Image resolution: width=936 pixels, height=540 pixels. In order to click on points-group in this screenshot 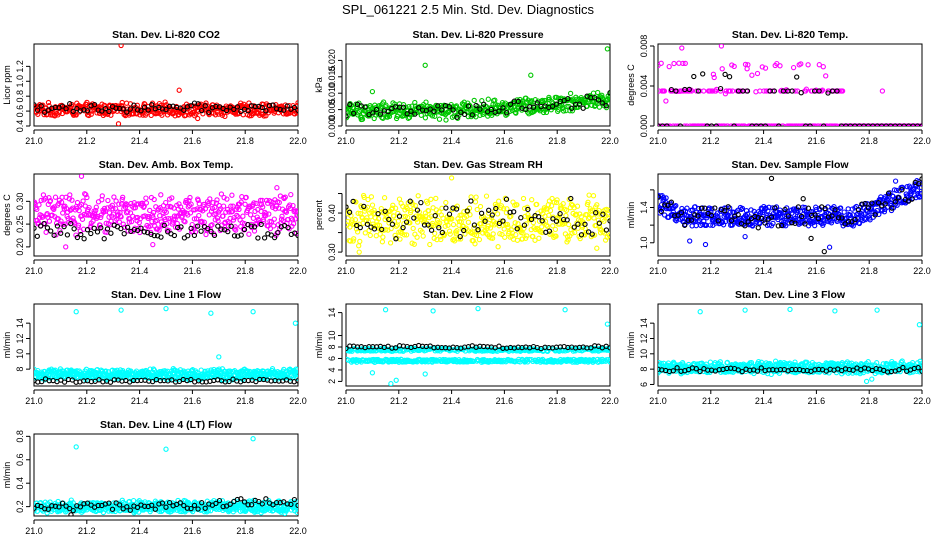, I will do `click(478, 215)`.